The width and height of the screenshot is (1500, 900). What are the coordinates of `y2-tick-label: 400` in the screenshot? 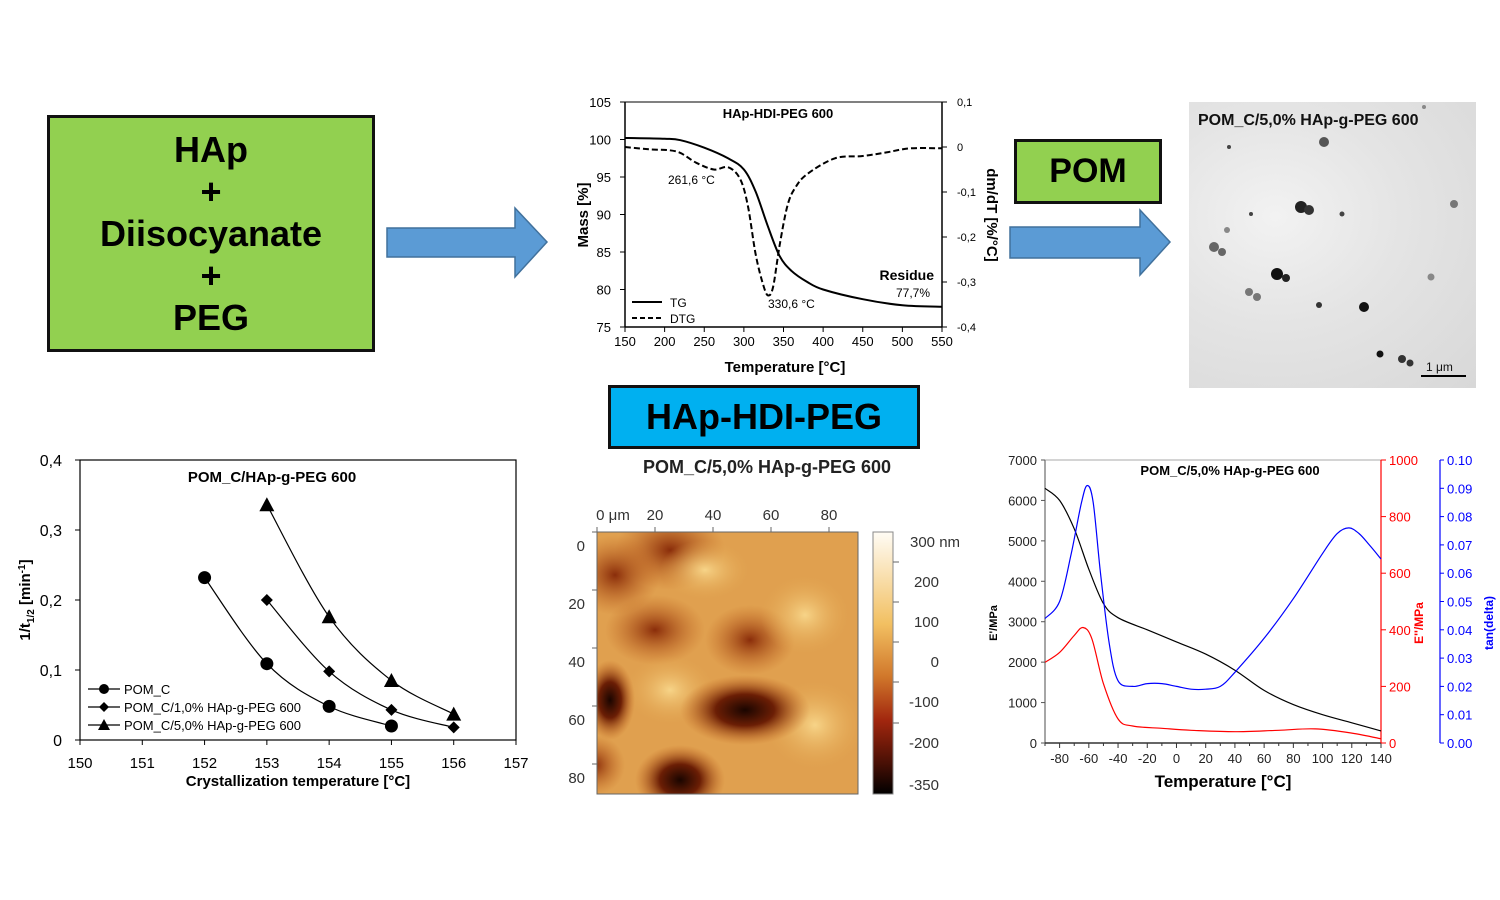 It's located at (1400, 630).